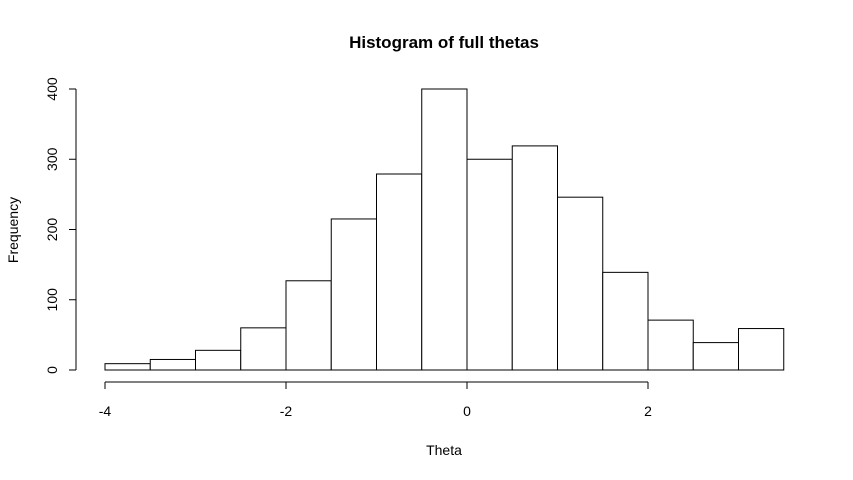 Image resolution: width=853 pixels, height=480 pixels. Describe the element at coordinates (467, 411) in the screenshot. I see `x-tick-label: 0` at that location.